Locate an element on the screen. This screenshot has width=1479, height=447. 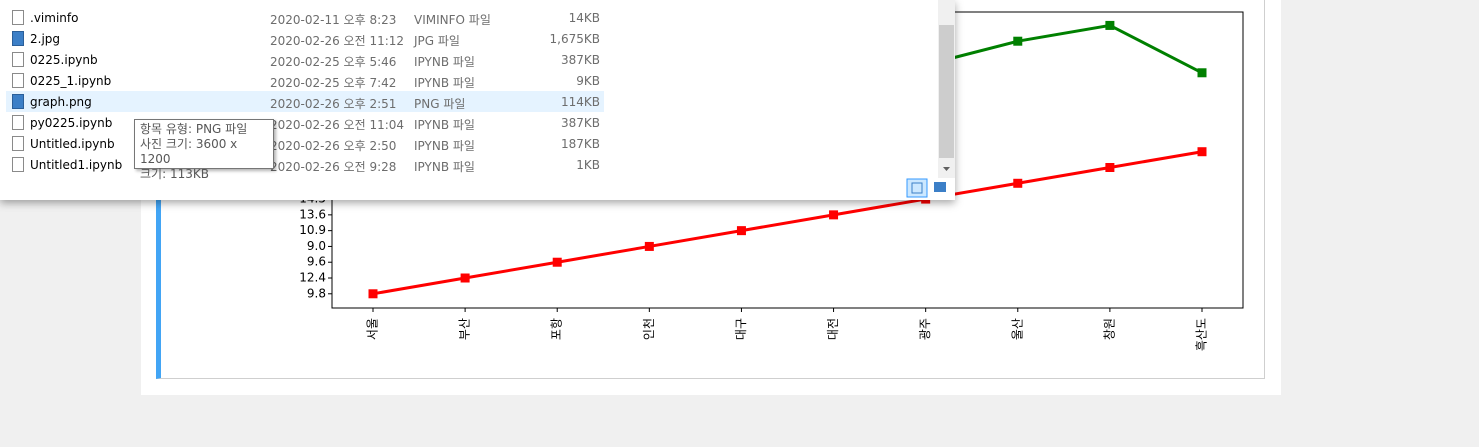
y-tick-label: 10.9 is located at coordinates (312, 230).